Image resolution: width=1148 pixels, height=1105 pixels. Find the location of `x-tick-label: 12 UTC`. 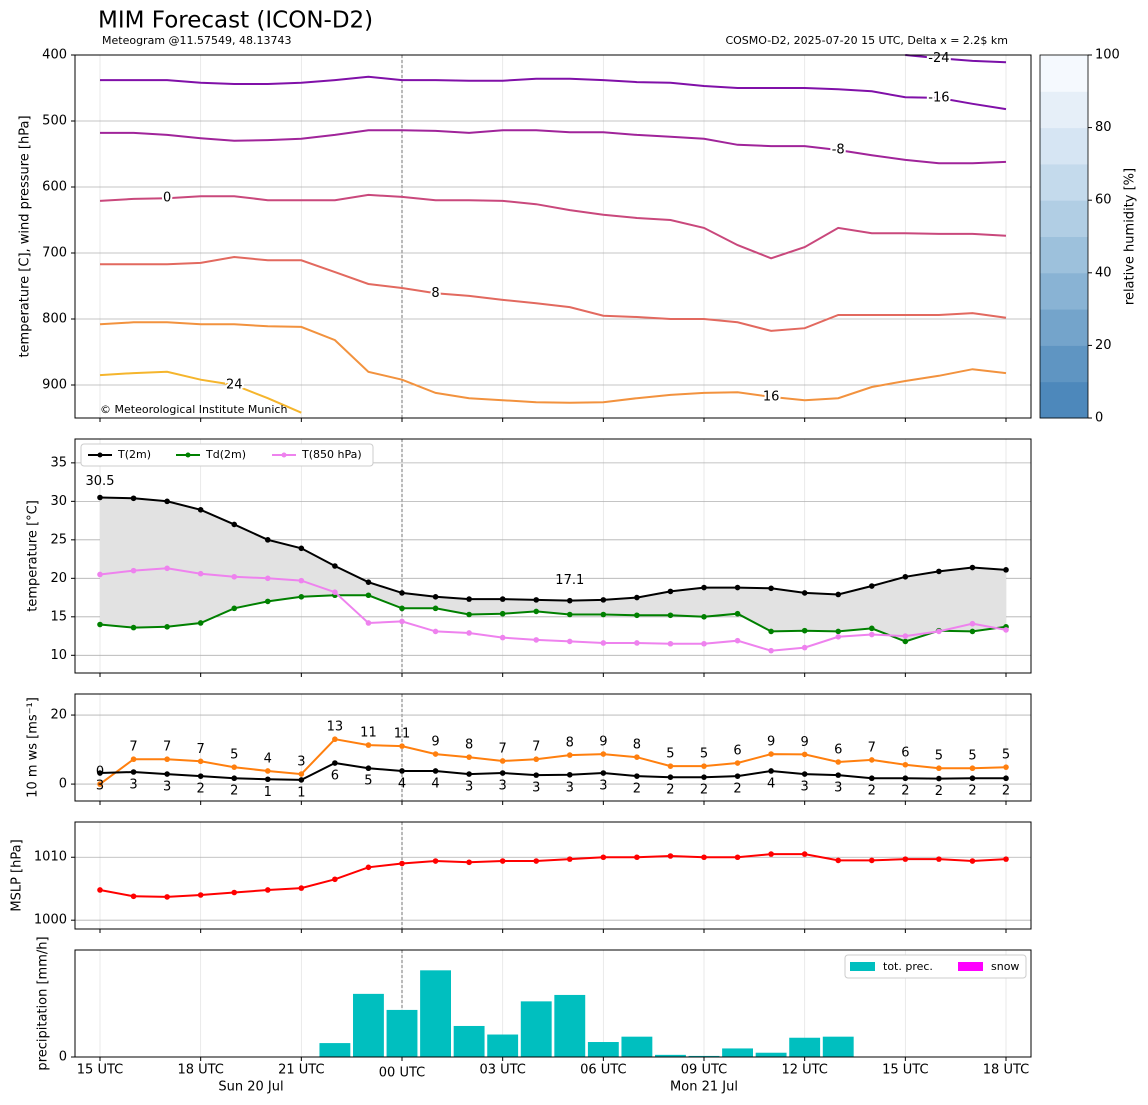

x-tick-label: 12 UTC is located at coordinates (804, 1070).